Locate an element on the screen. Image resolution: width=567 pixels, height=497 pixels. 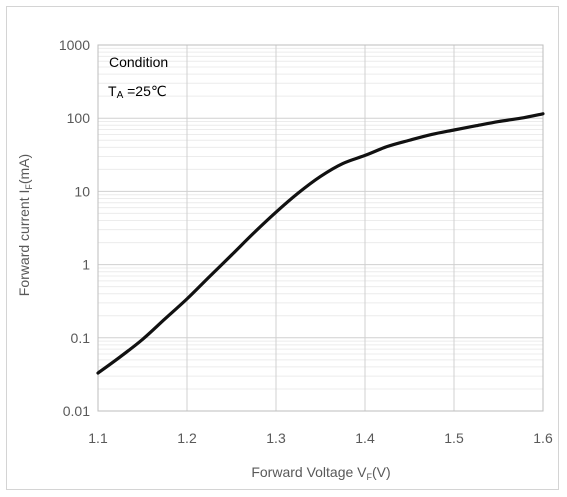
temp-subscript: A is located at coordinates (120, 95).